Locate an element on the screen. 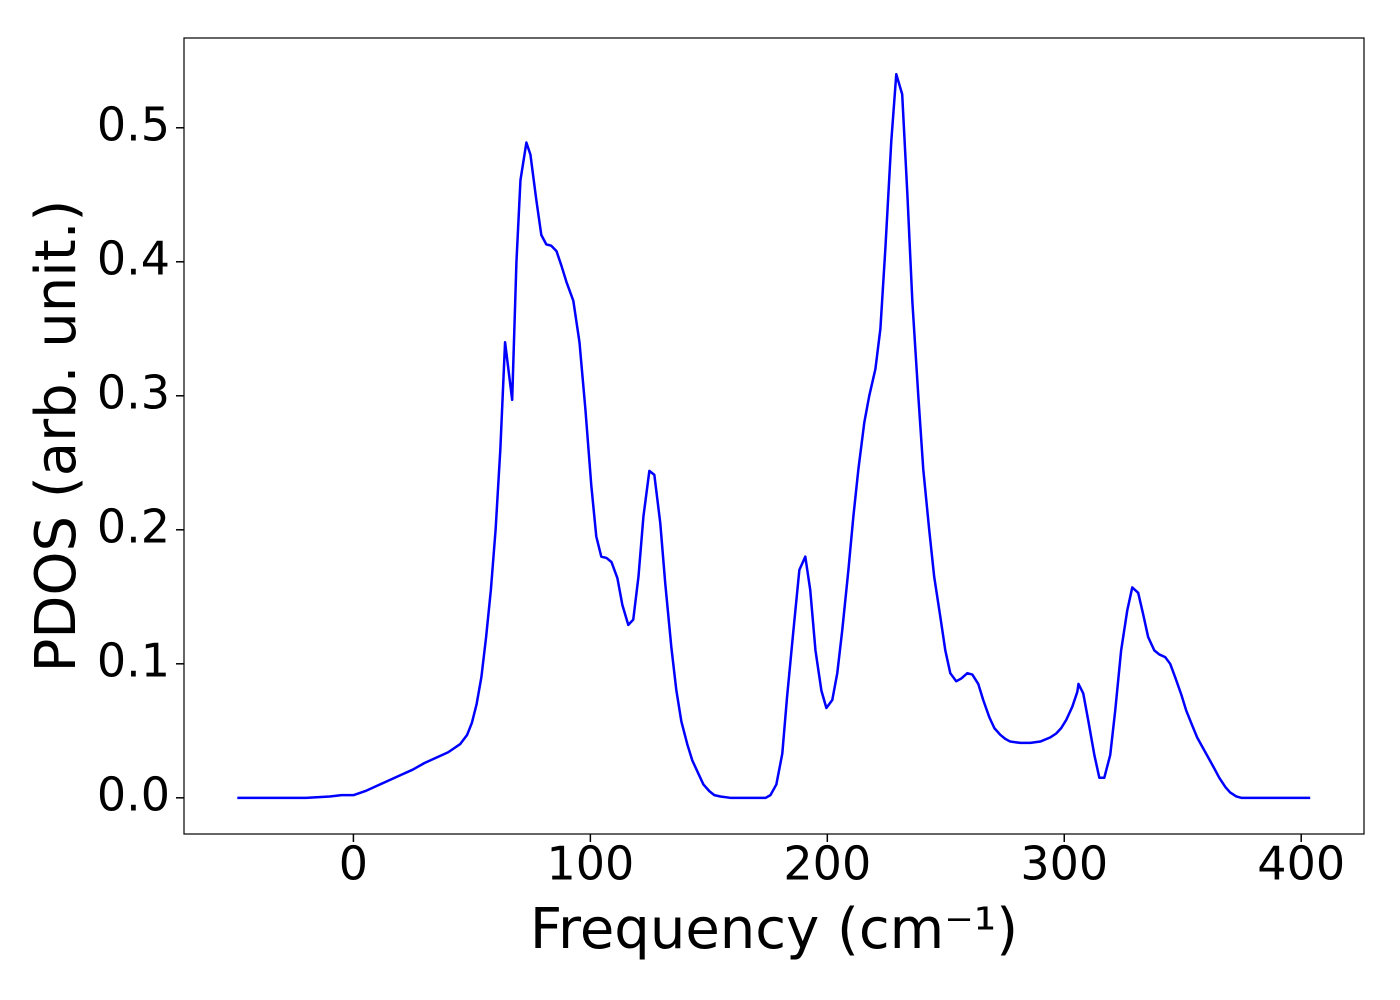  y-tick-label: 0.3 is located at coordinates (133, 392).